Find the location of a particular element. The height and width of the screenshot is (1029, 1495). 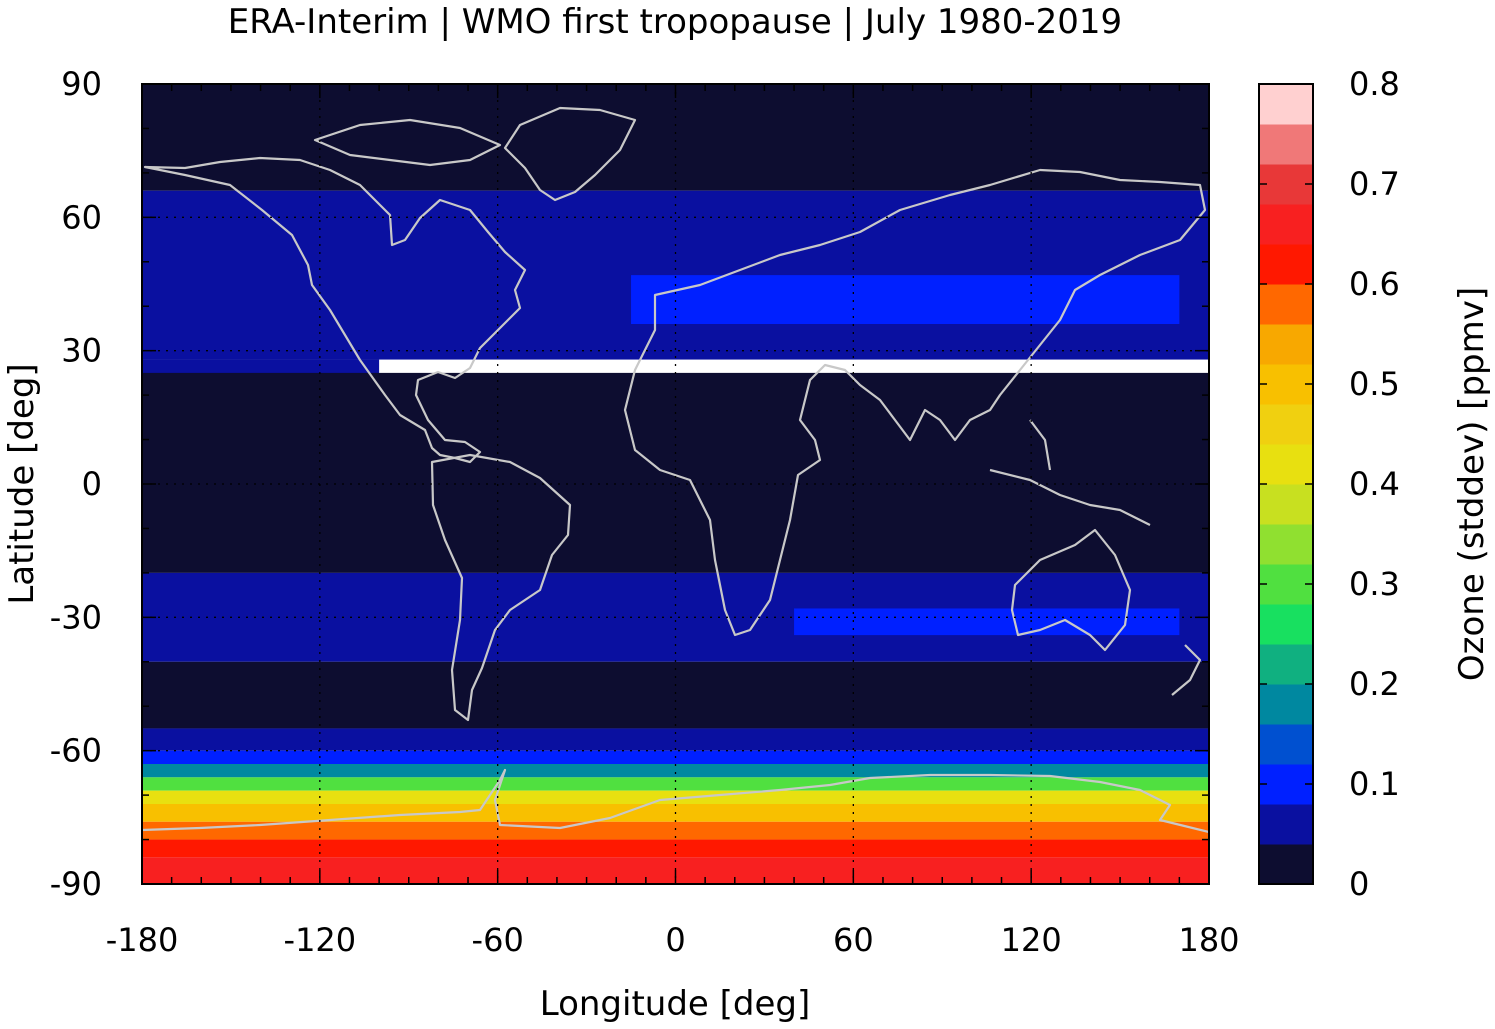

colorbar-label: Ozone (stddev) [ppmv] is located at coordinates (1472, 484).